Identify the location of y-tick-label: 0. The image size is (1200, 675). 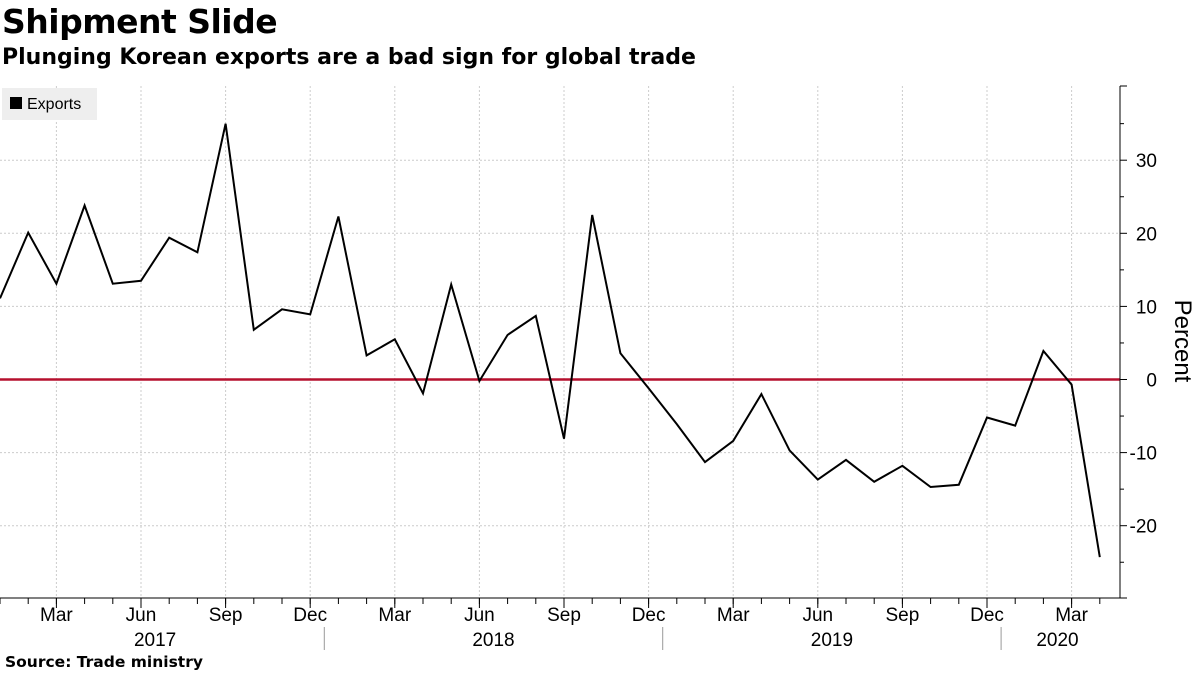
(1151, 381).